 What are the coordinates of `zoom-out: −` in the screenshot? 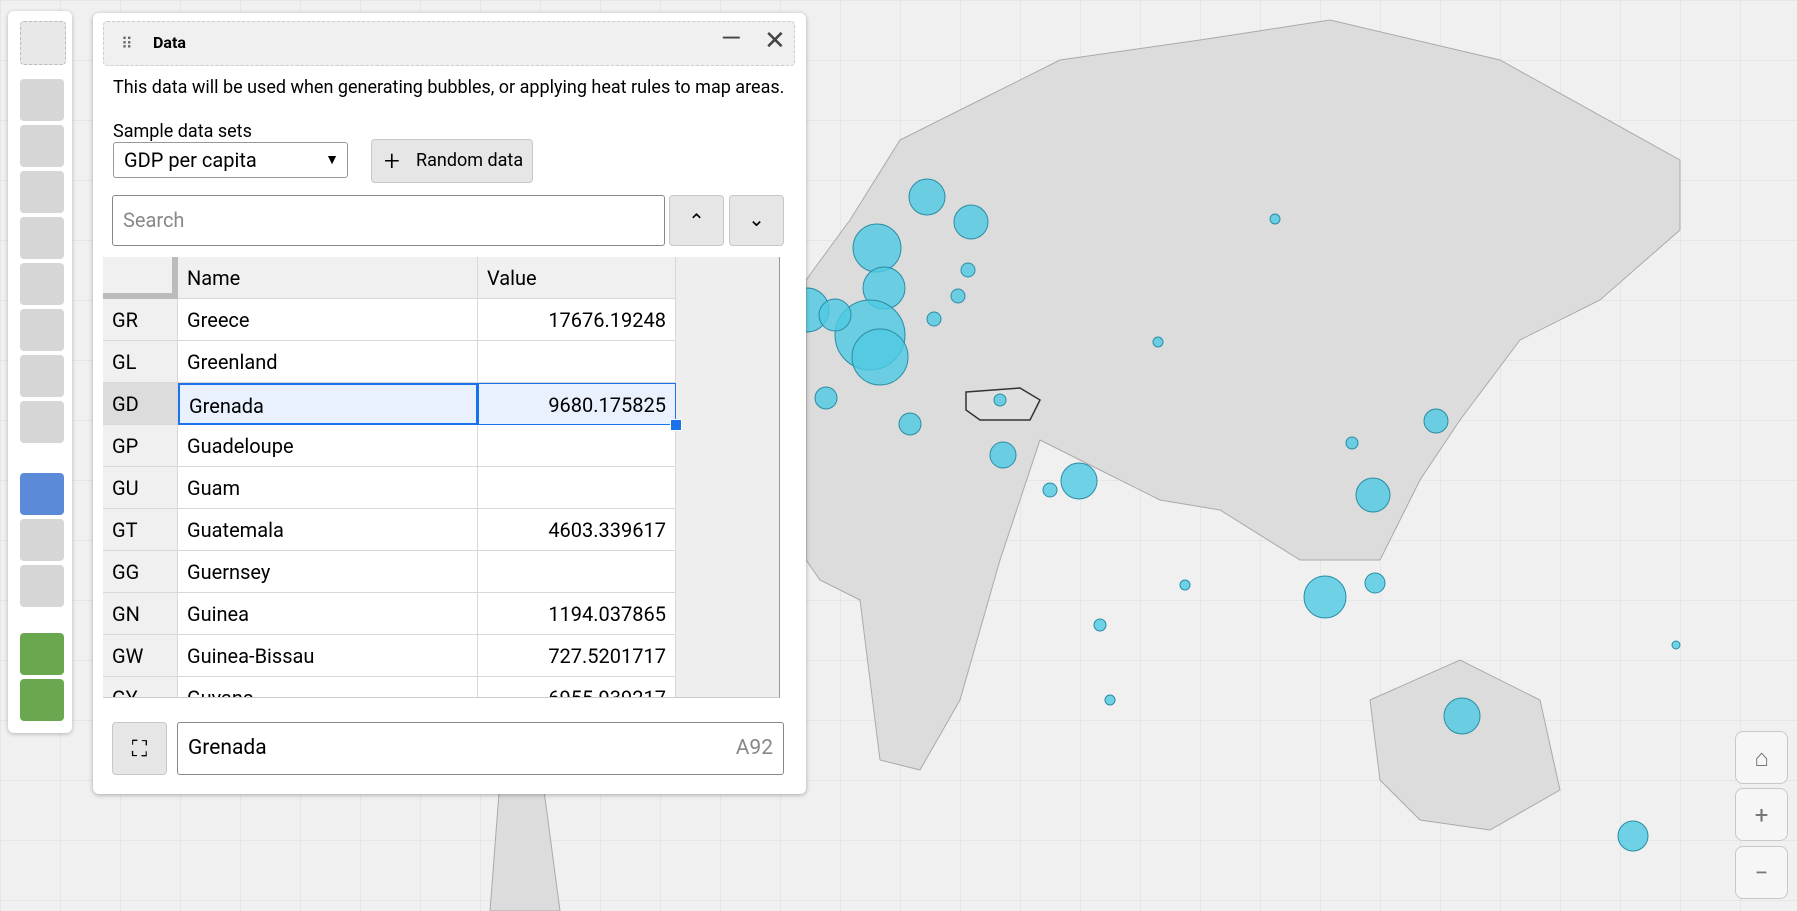 It's located at (1761, 872).